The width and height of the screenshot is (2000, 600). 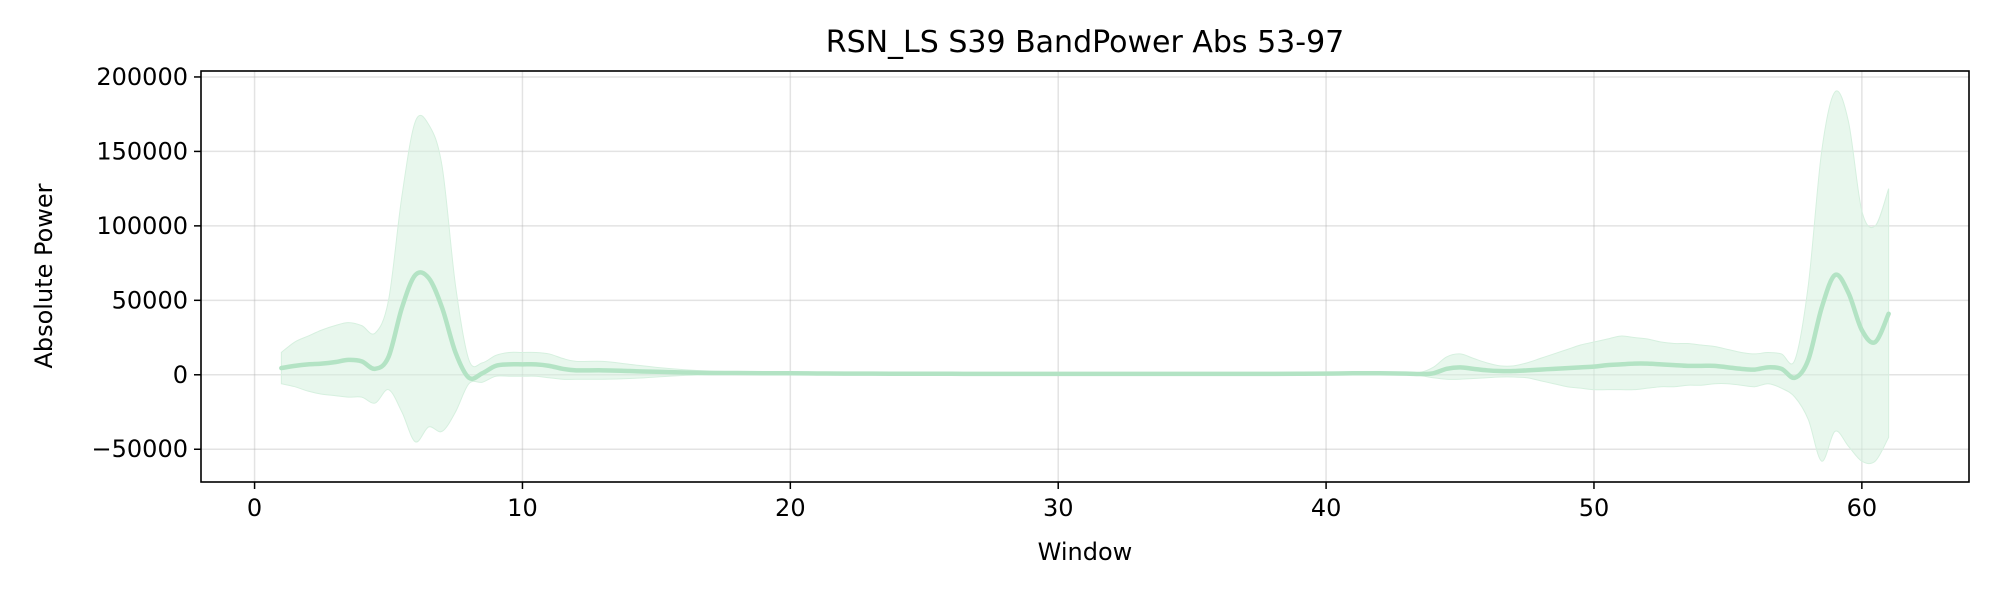 I want to click on x-tick-label: 50, so click(x=1594, y=508).